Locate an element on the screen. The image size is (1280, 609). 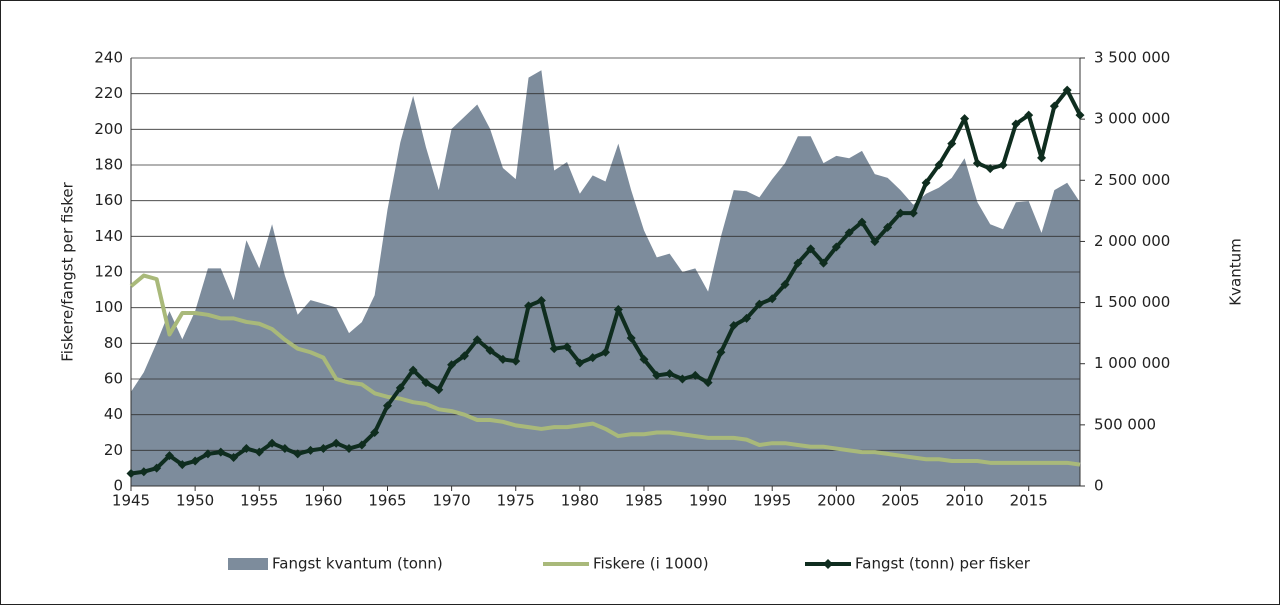
x-tick-label: 1970 is located at coordinates (452, 501).